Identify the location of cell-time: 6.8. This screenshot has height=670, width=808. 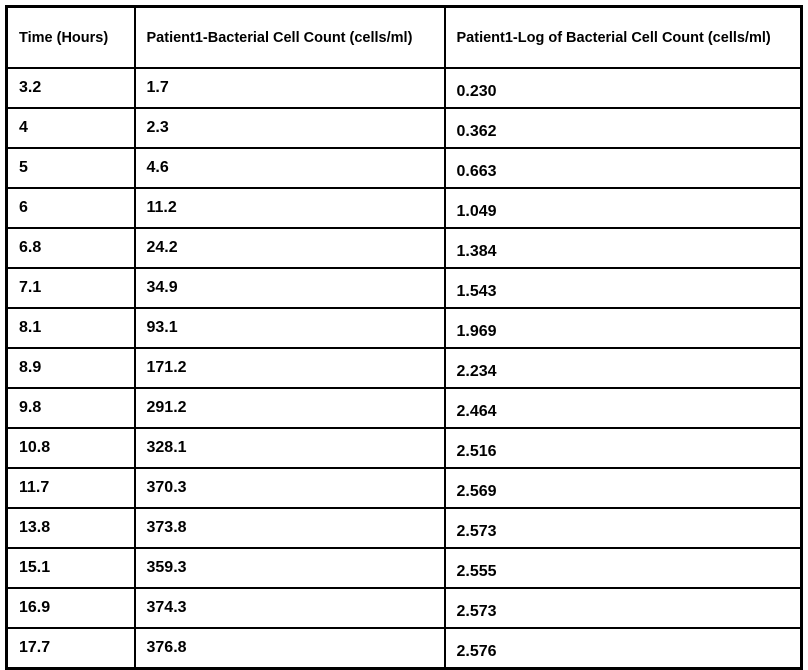
(70, 248).